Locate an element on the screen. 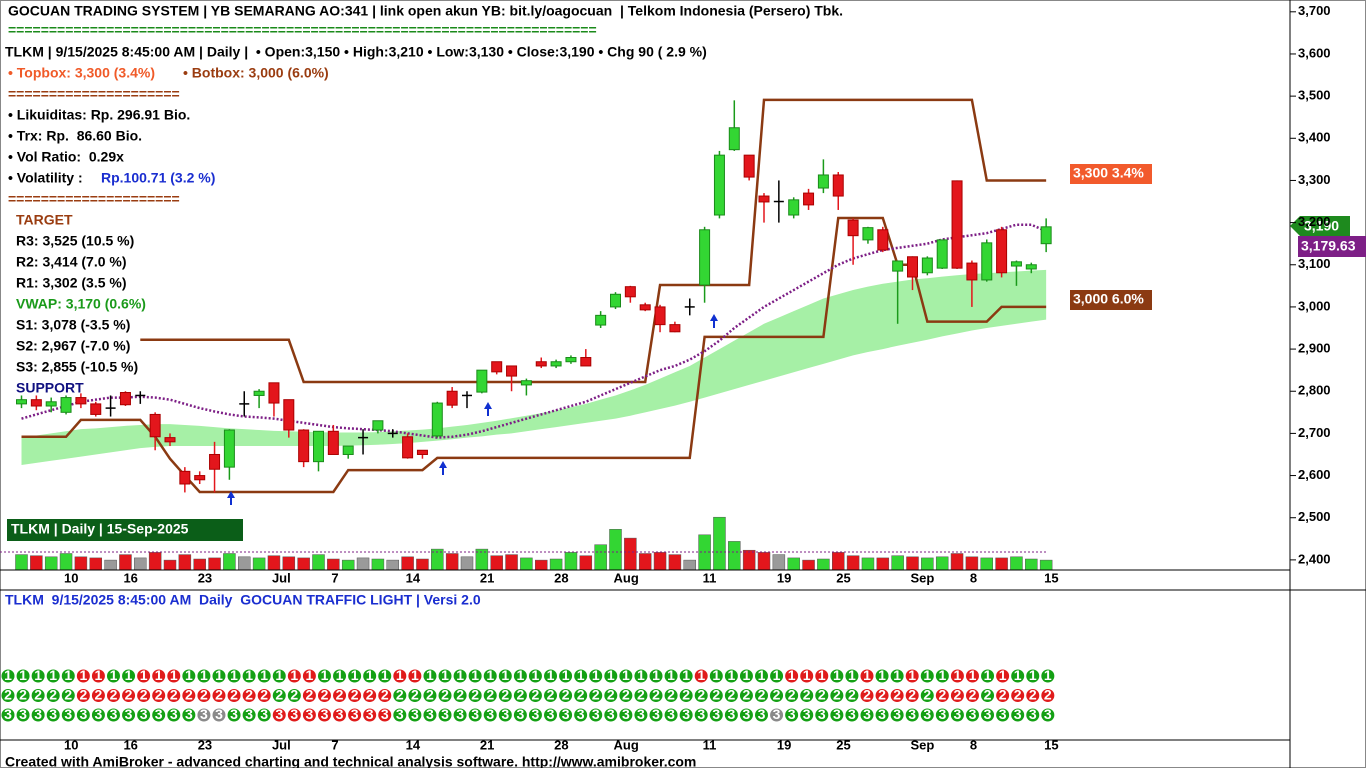 The image size is (1366, 768). target-heading: TARGET is located at coordinates (44, 220).